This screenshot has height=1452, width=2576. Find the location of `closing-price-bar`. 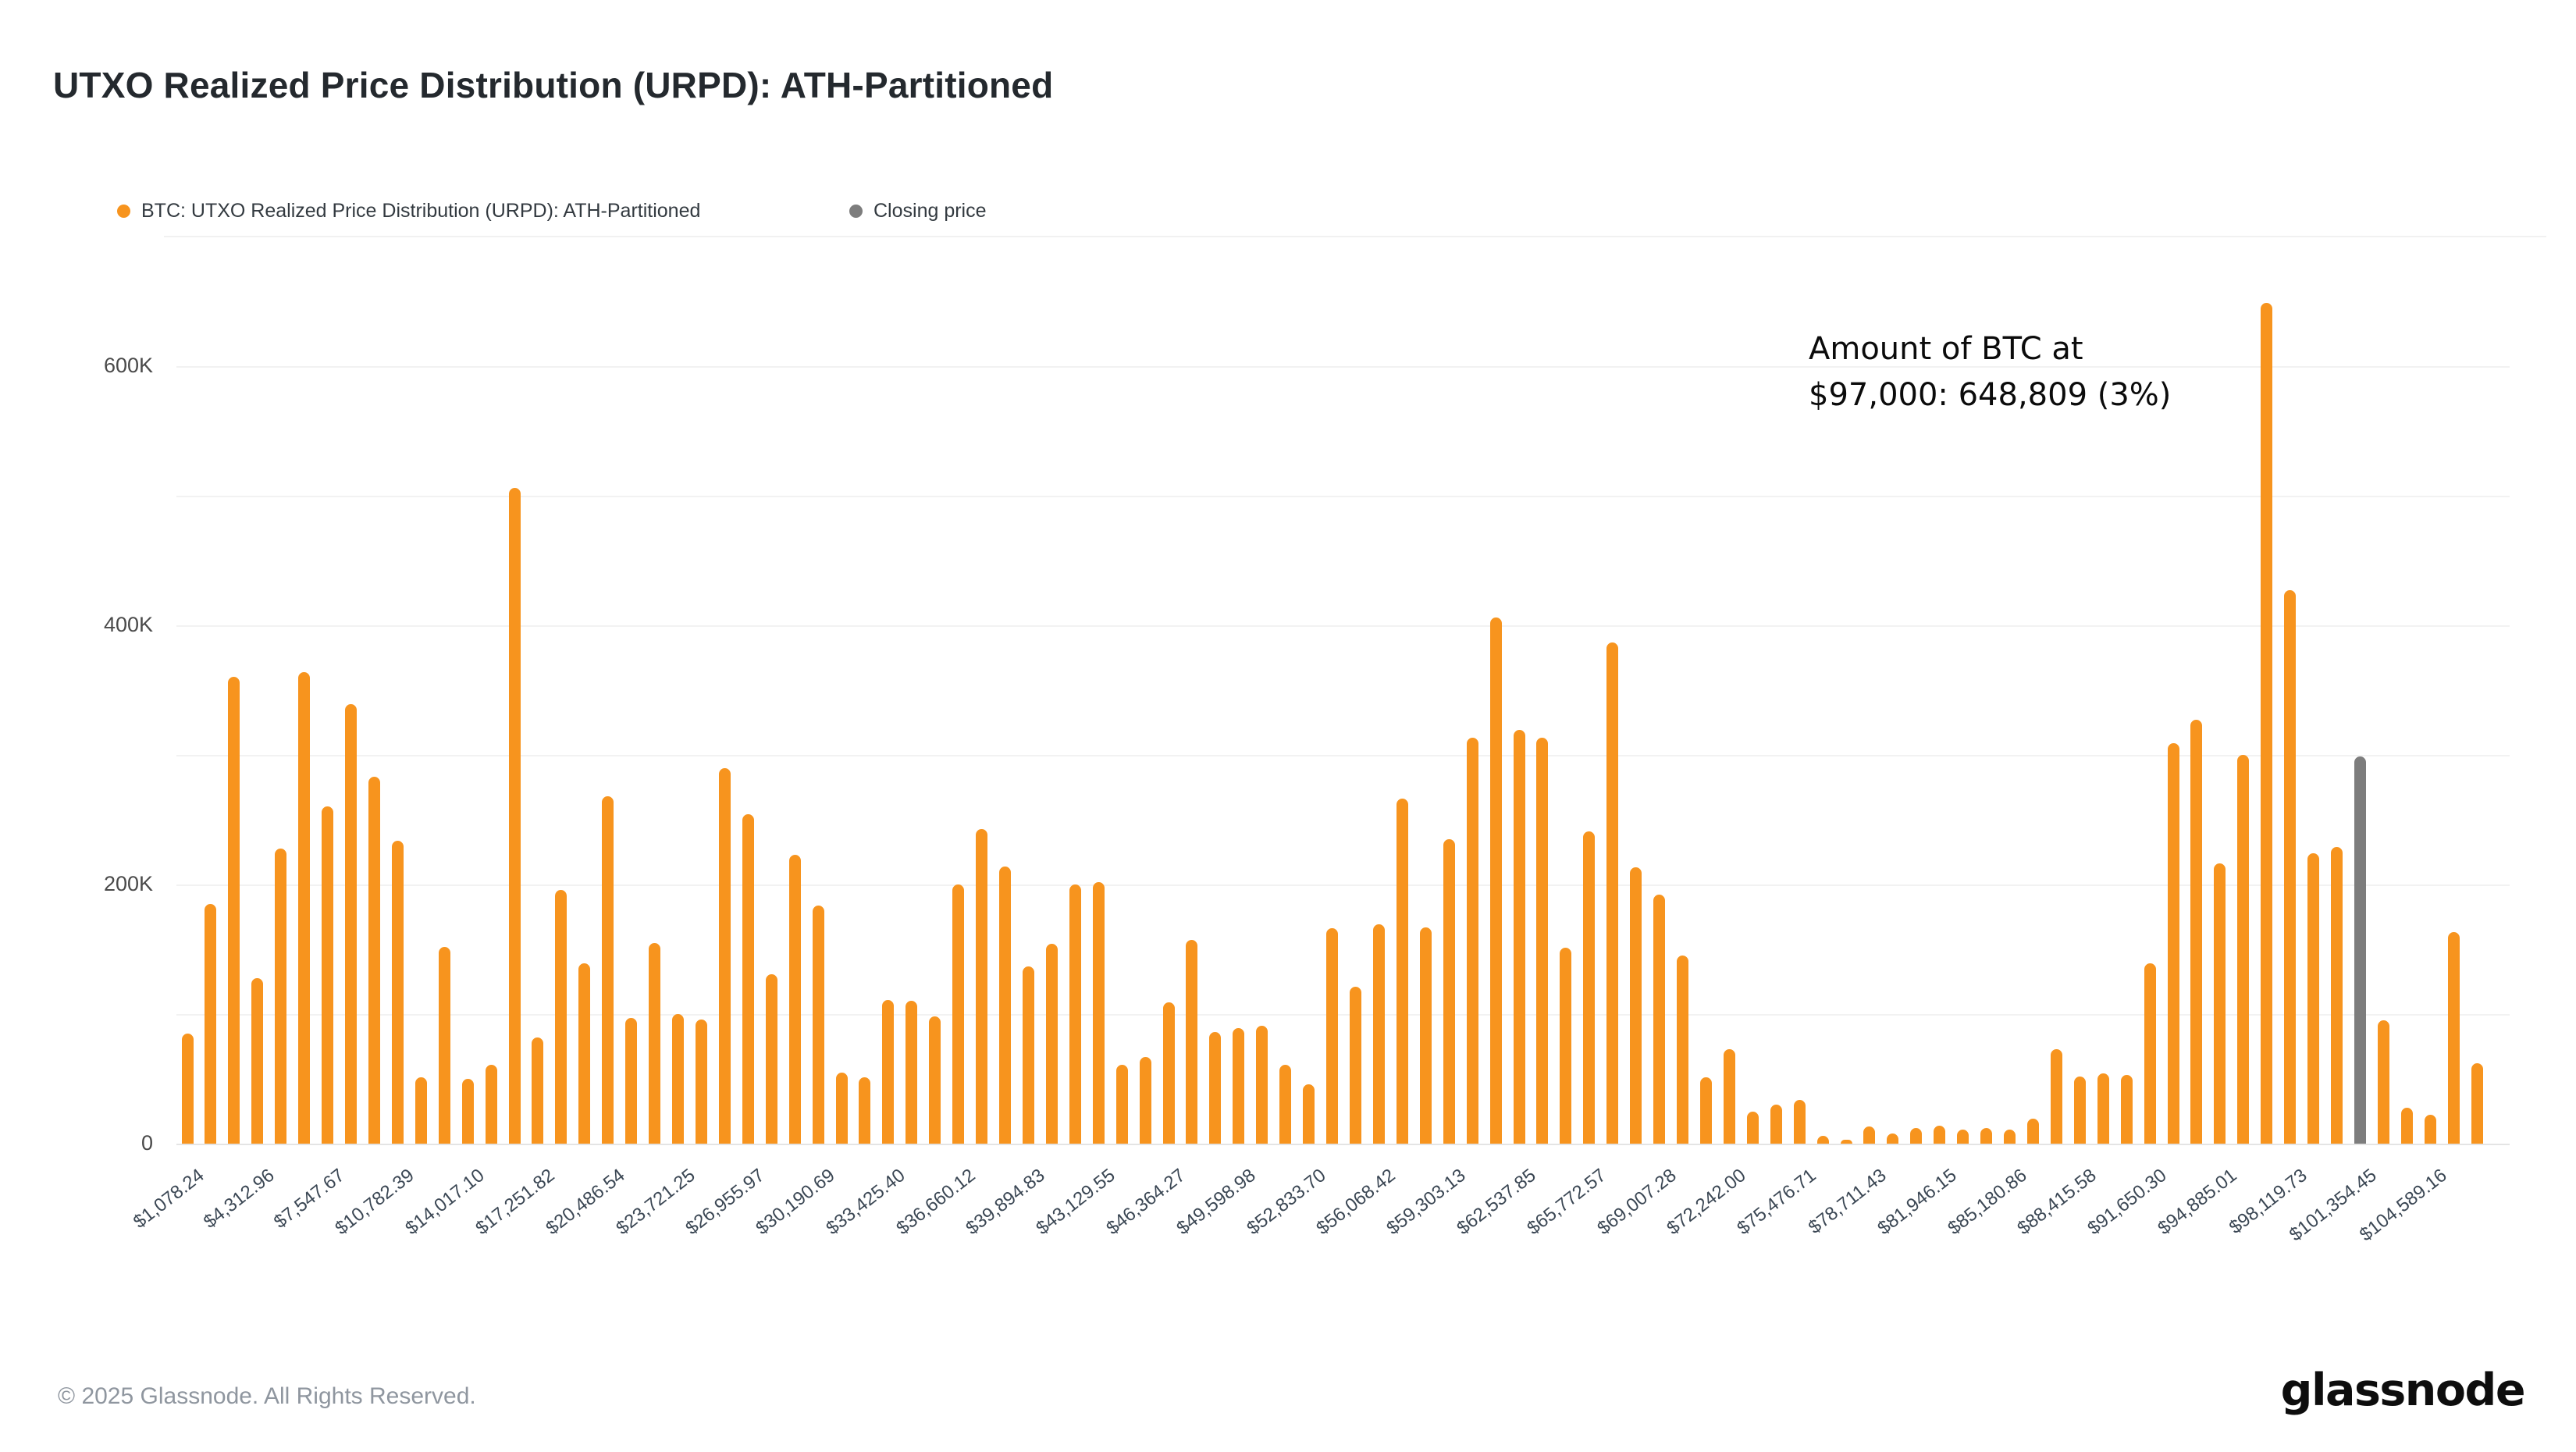

closing-price-bar is located at coordinates (2360, 950).